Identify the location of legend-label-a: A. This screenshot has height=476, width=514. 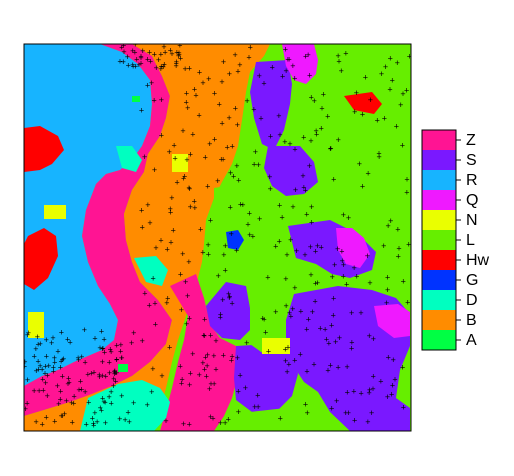
(471, 340).